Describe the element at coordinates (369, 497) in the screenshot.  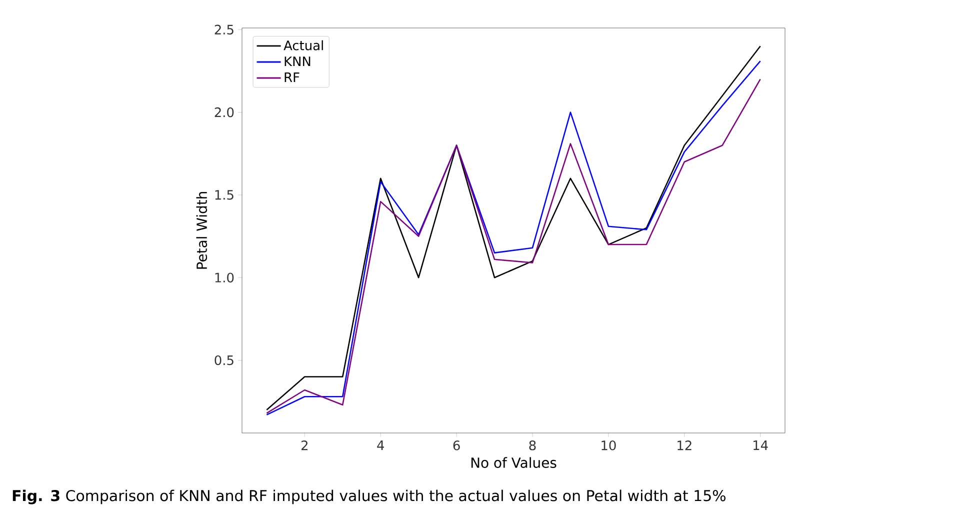
I see `text: Fig. 3 Comparison of KNN and RF imputed values with the actual values on Petal width at 15%` at that location.